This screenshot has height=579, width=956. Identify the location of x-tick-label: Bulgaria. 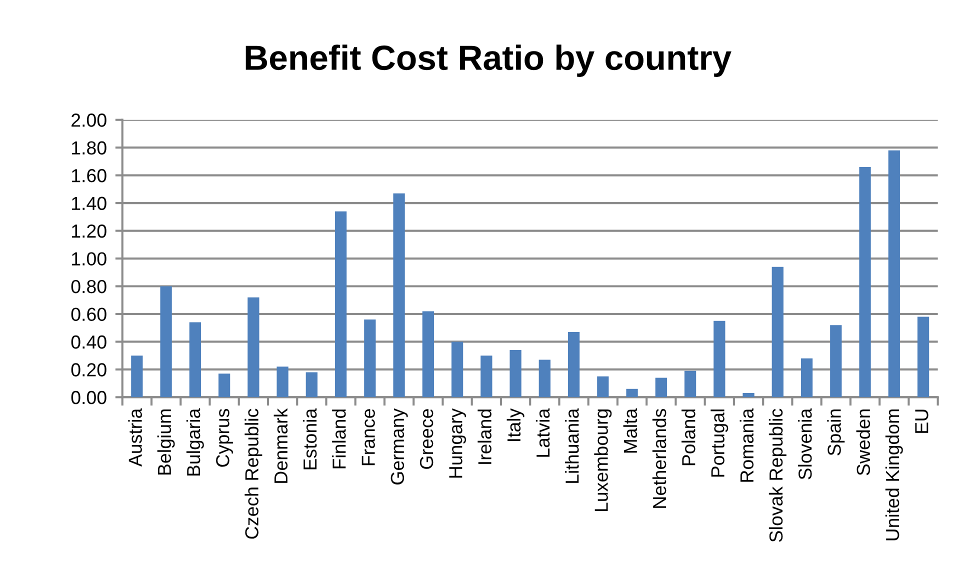
(195, 442).